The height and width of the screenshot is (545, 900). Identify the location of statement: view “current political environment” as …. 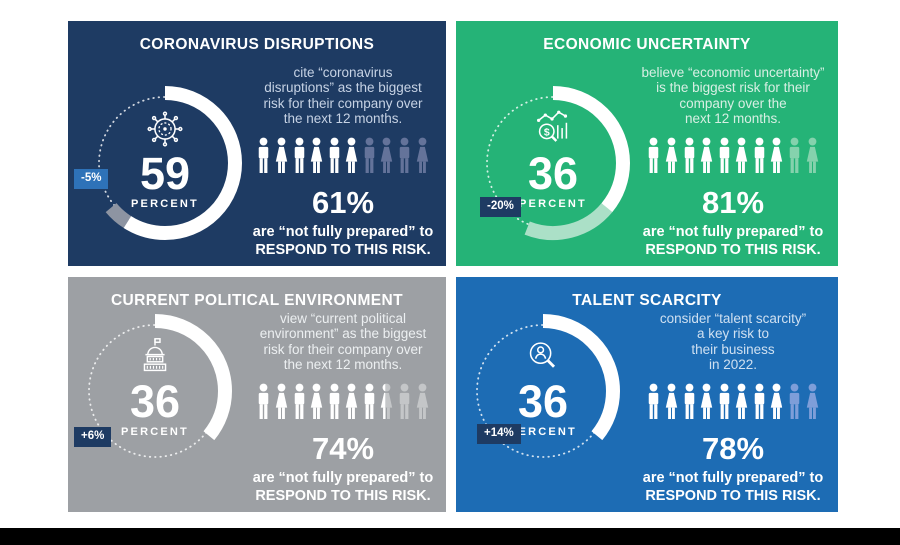
(343, 342).